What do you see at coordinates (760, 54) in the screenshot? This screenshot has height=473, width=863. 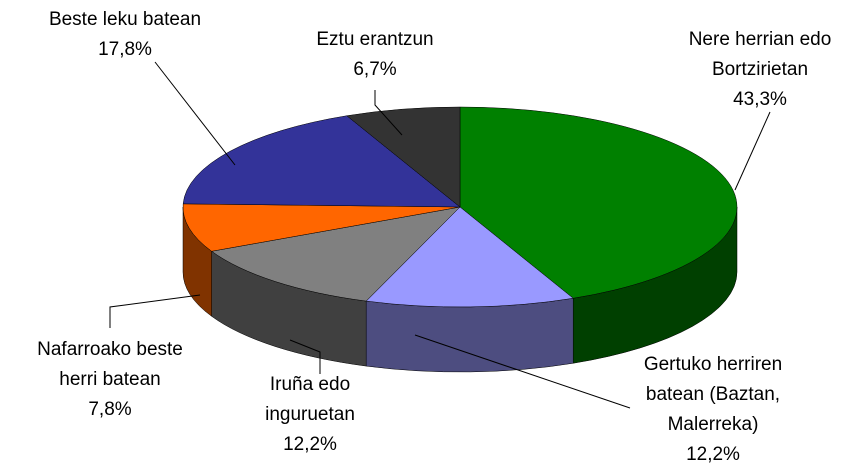 I see `slice-label: Nere herrian edo Bortzirietan` at bounding box center [760, 54].